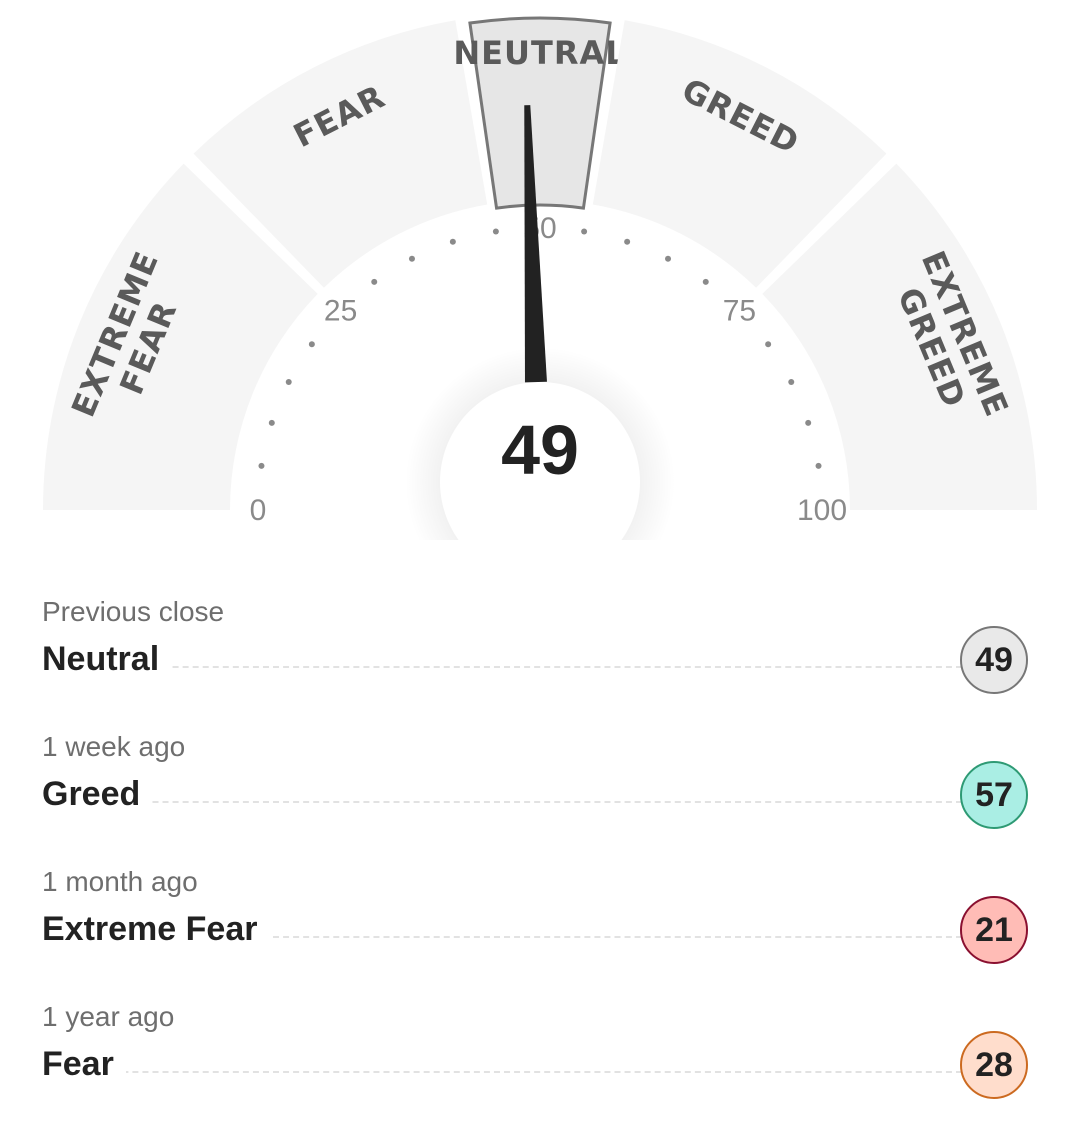 Image resolution: width=1079 pixels, height=1121 pixels. Describe the element at coordinates (537, 791) in the screenshot. I see `history-row: 1 week ago Greed 57` at that location.